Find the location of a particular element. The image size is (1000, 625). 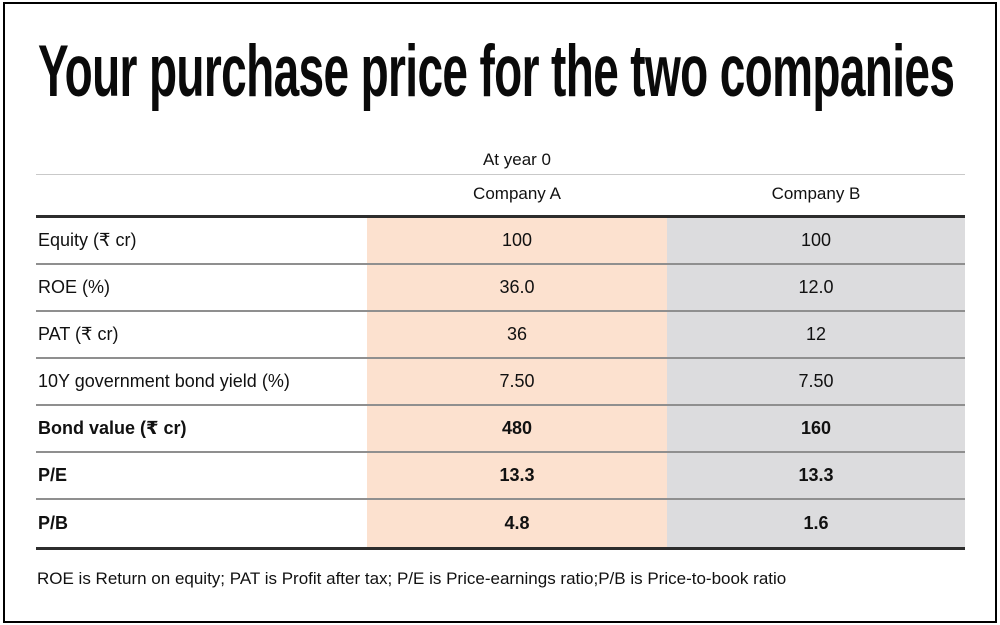

company-a-value: 36 is located at coordinates (517, 334).